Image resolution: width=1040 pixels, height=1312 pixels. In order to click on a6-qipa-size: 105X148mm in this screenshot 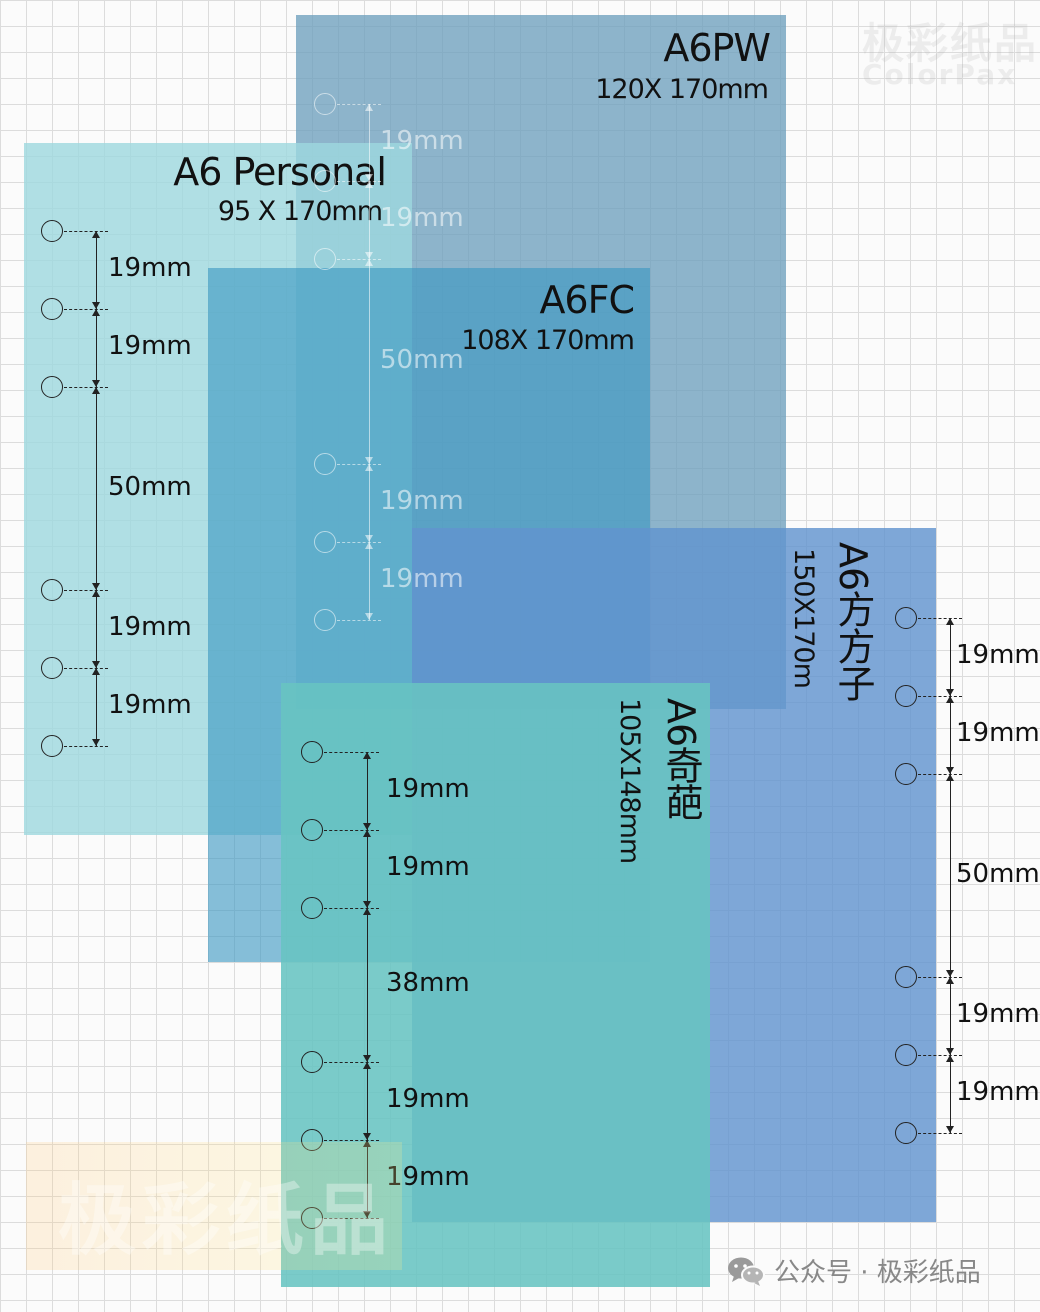, I will do `click(629, 781)`.